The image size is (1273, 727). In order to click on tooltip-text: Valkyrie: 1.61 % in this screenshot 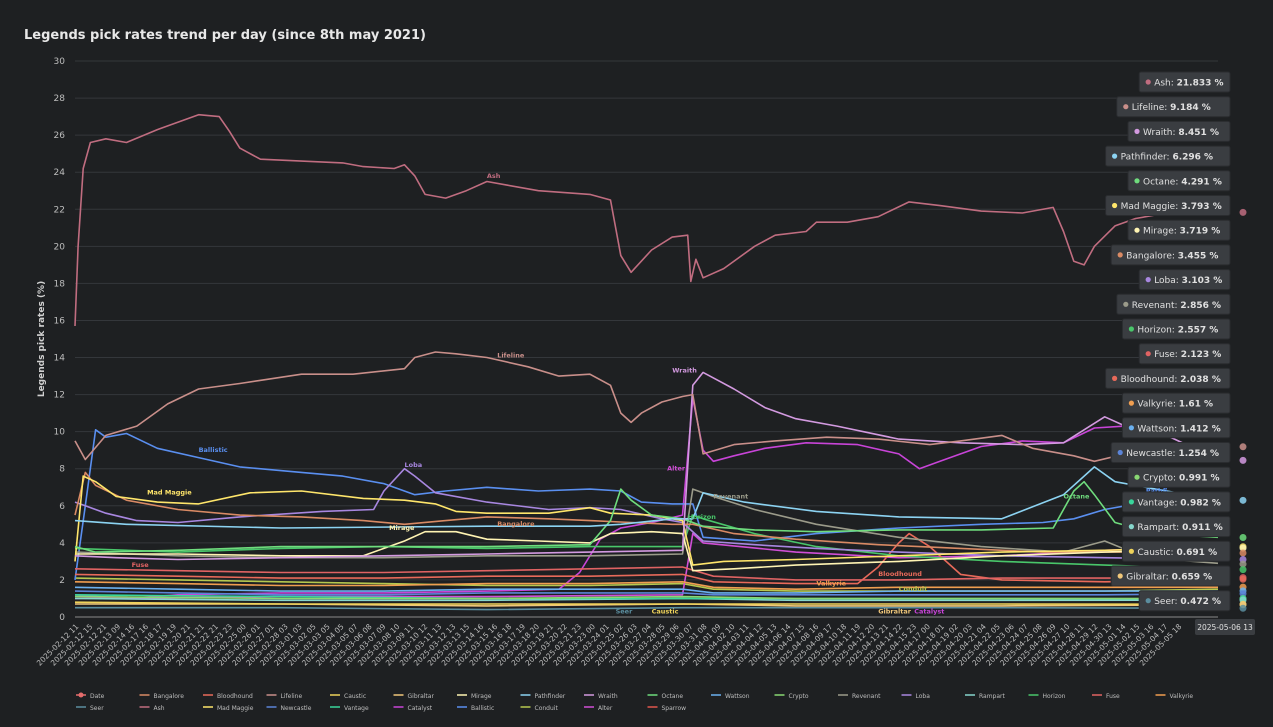, I will do `click(1175, 405)`.